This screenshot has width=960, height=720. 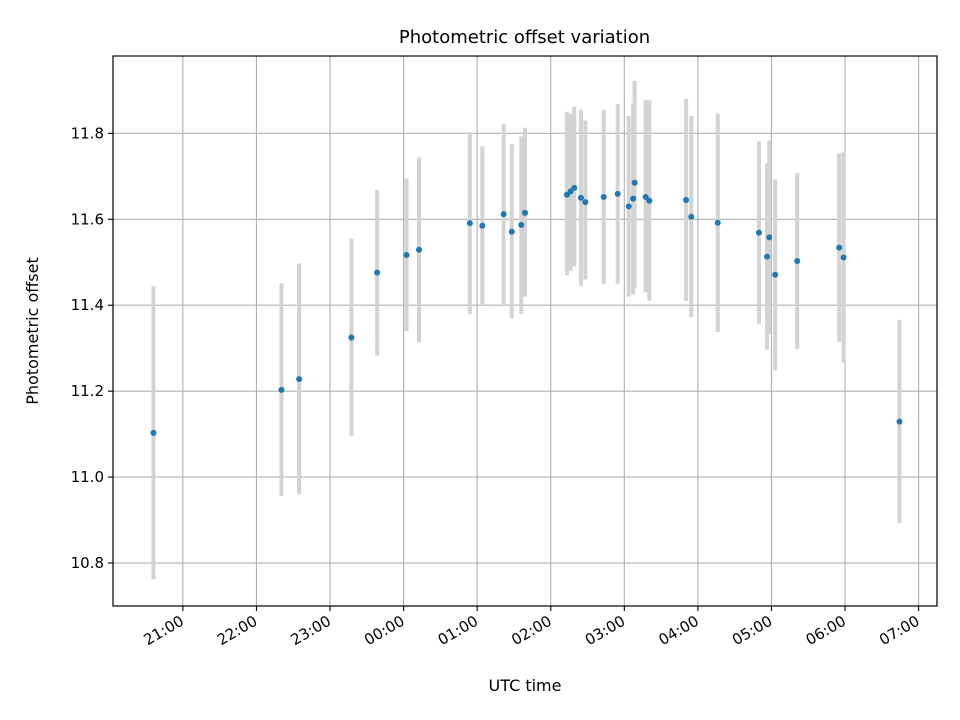 I want to click on y-axis: 10.8 11.0 11.2 11.4 11.6 11.8, so click(x=92, y=348).